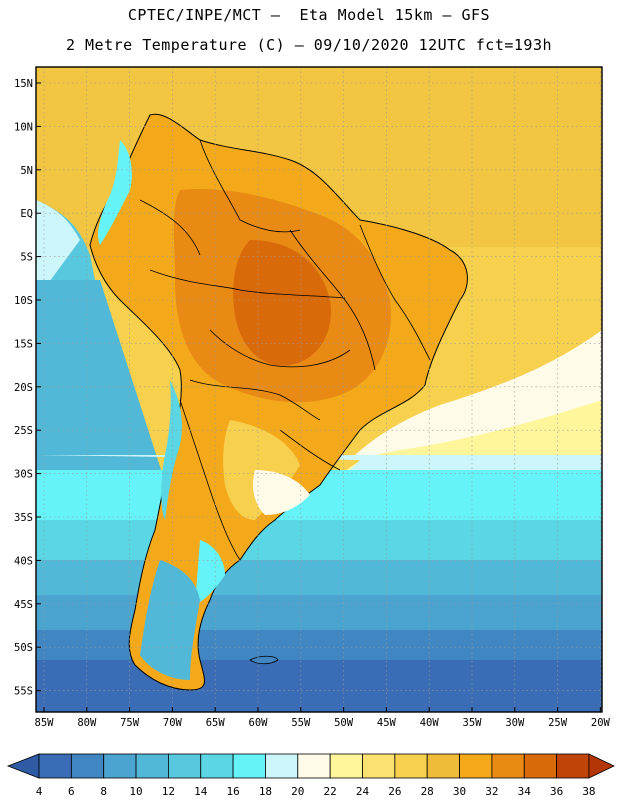 The height and width of the screenshot is (800, 618). I want to click on lat-tick-label: EQ, so click(26, 214).